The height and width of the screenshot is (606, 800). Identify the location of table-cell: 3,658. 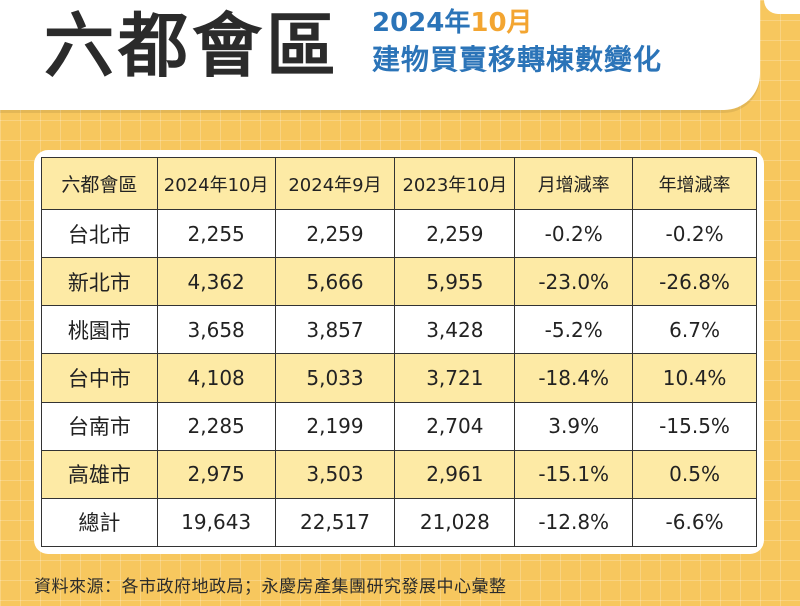
(216, 330).